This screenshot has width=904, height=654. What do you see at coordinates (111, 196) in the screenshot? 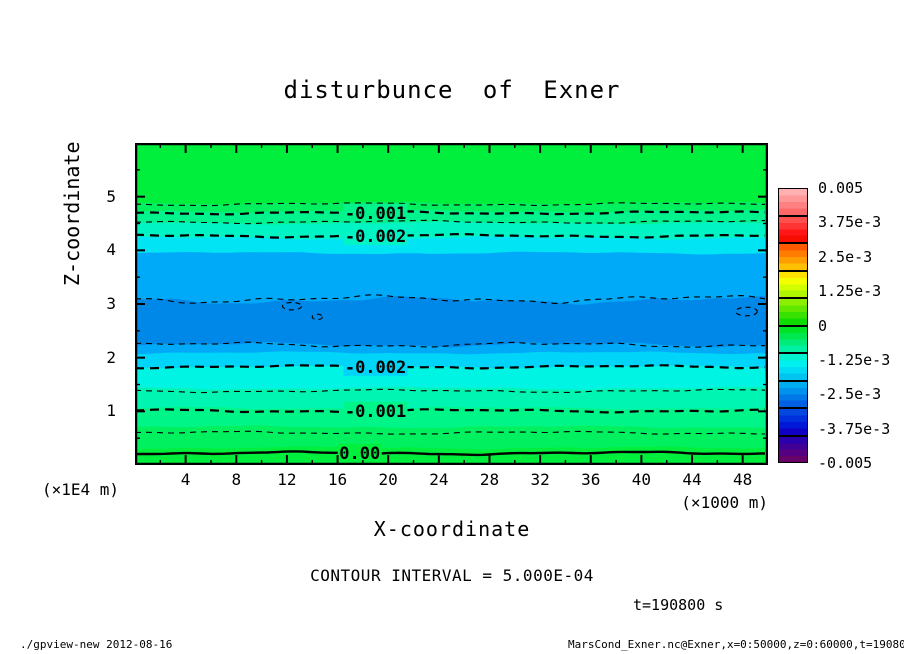
I see `z-tick-label: 5` at bounding box center [111, 196].